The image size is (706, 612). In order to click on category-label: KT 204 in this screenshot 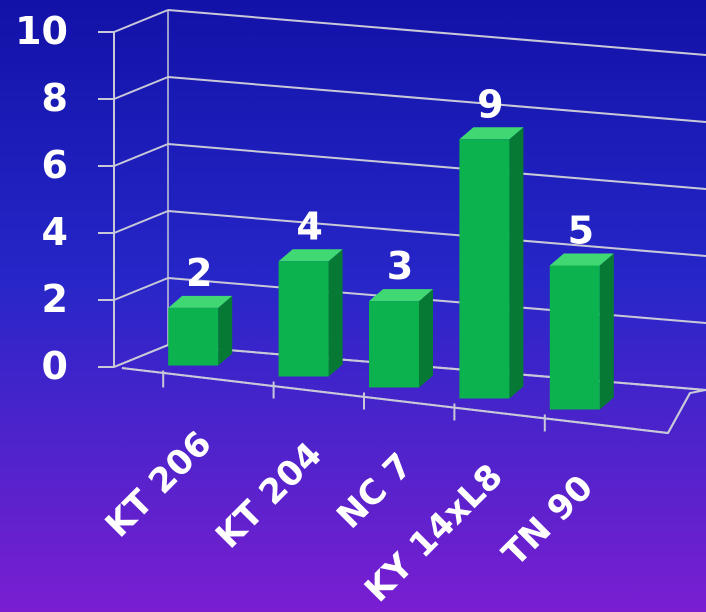, I will do `click(269, 496)`.